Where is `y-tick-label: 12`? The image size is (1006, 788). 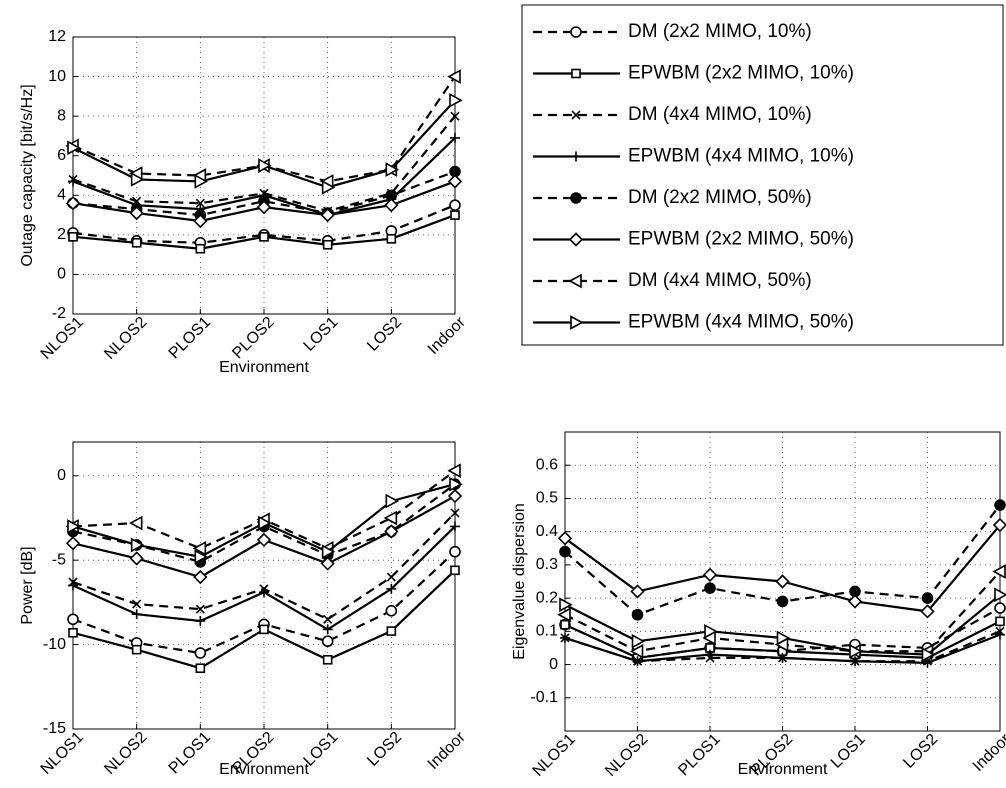
y-tick-label: 12 is located at coordinates (57, 36).